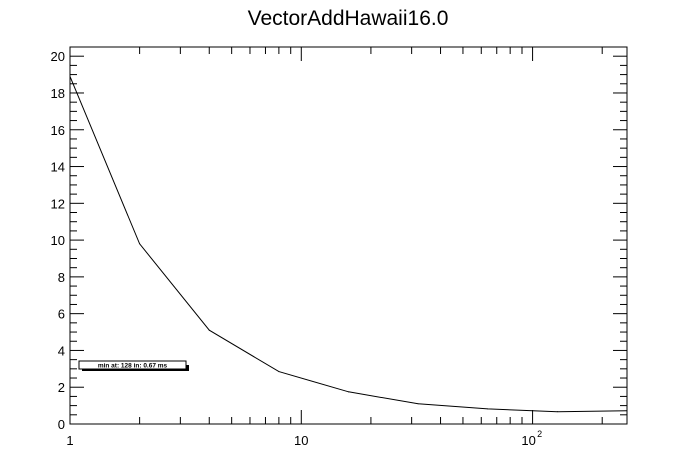  I want to click on y-tick-label: 4, so click(61, 350).